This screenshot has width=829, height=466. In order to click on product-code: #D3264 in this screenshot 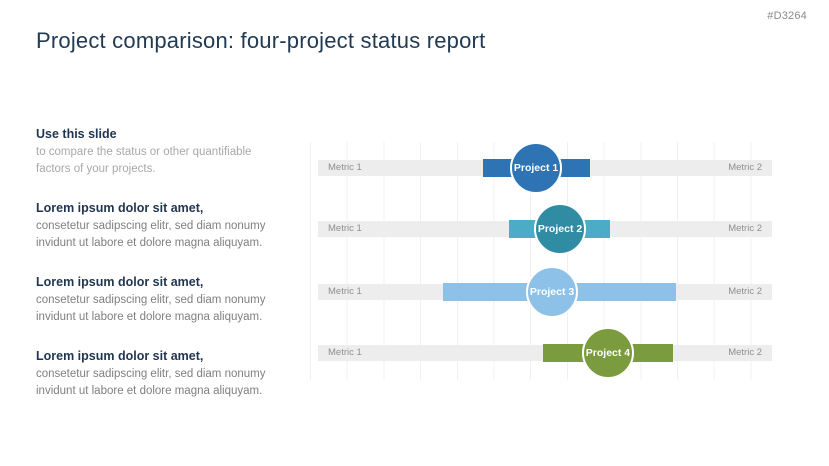, I will do `click(787, 16)`.